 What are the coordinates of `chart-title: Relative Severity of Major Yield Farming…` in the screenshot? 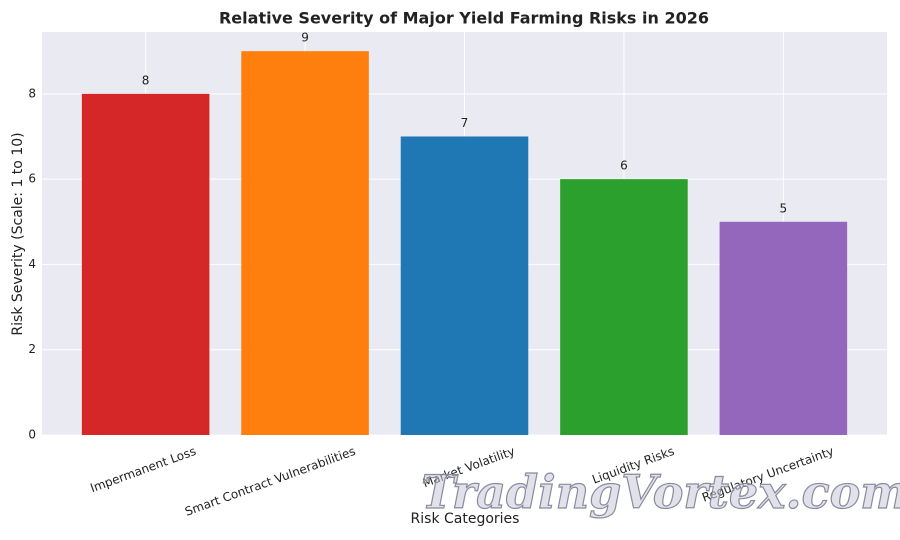 It's located at (464, 18).